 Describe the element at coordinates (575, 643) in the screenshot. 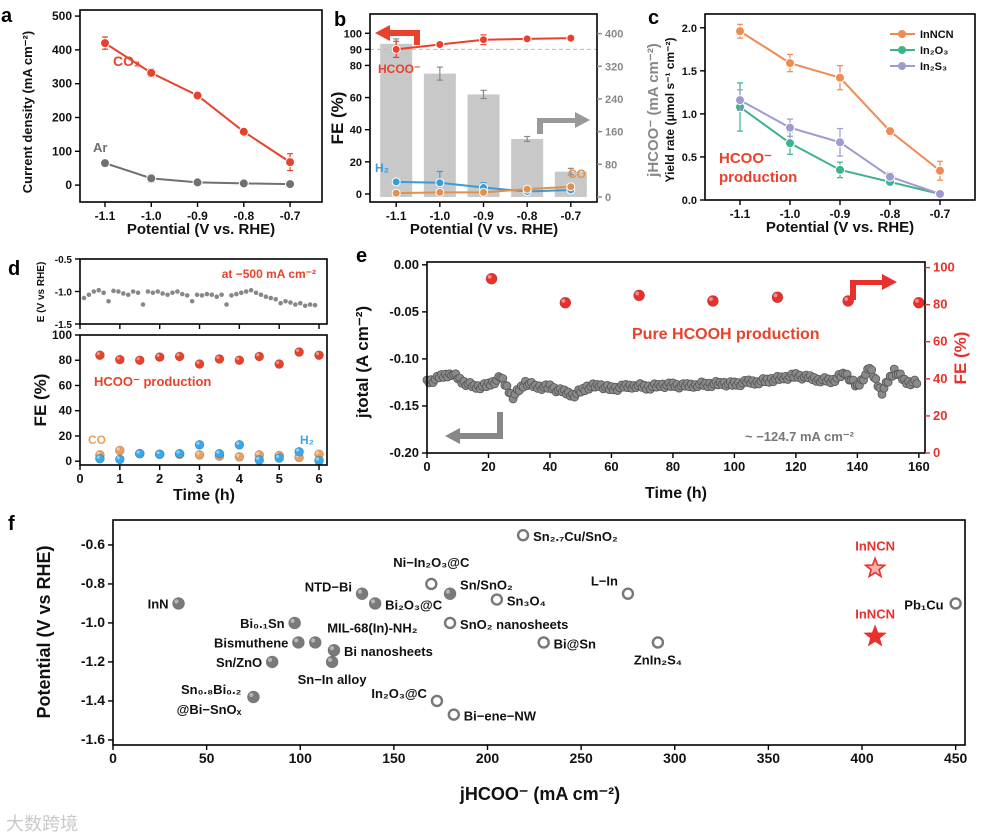

I see `point-label: Bi@Sn` at that location.